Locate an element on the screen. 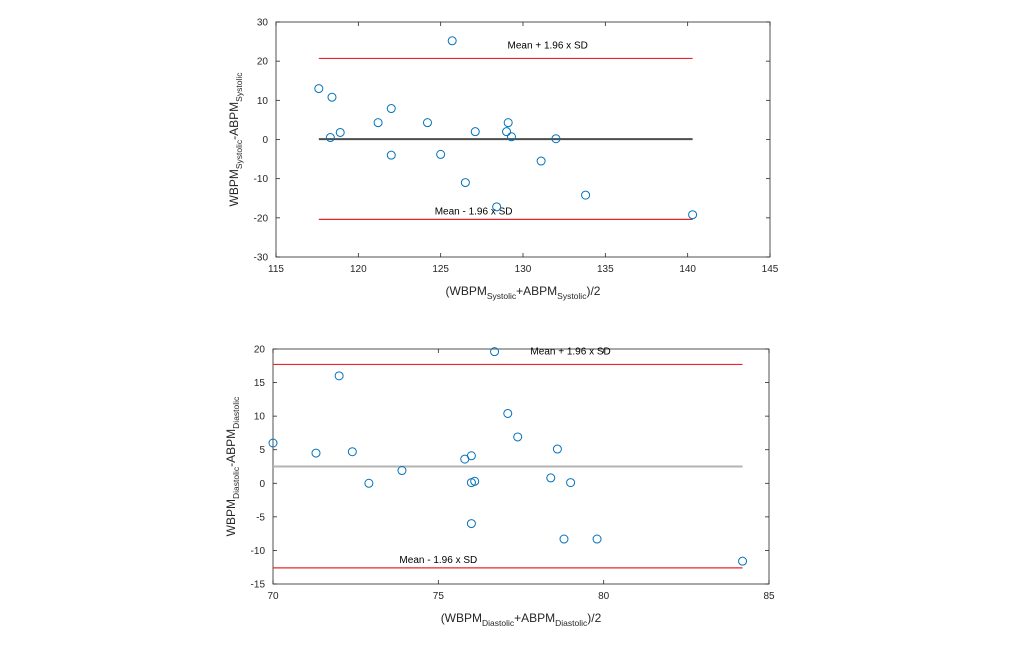 The image size is (1024, 662). systolic-x-axis-label-sub2: Systolic is located at coordinates (572, 296).